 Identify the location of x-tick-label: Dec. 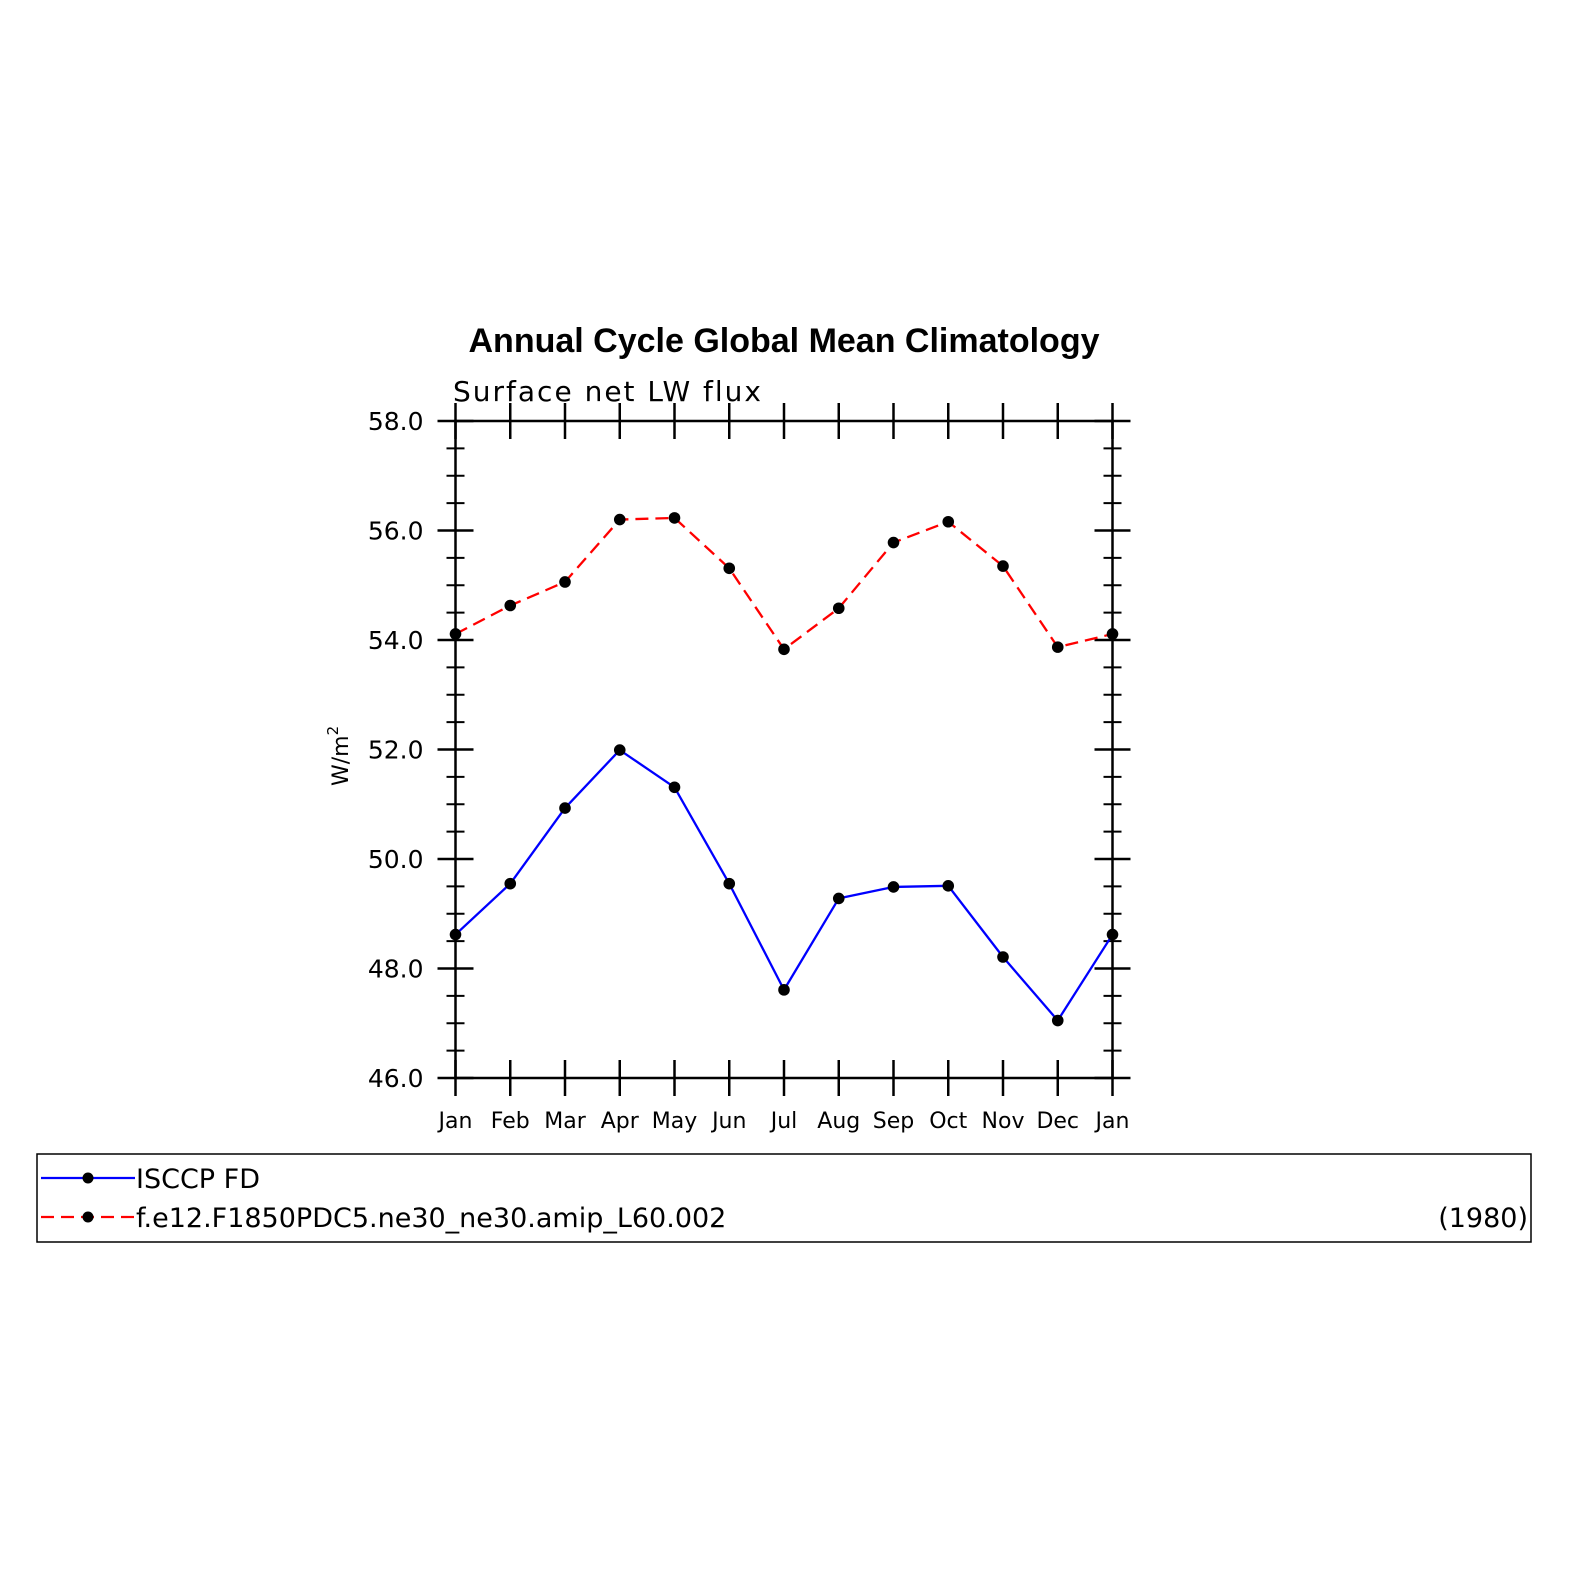
(1057, 1121).